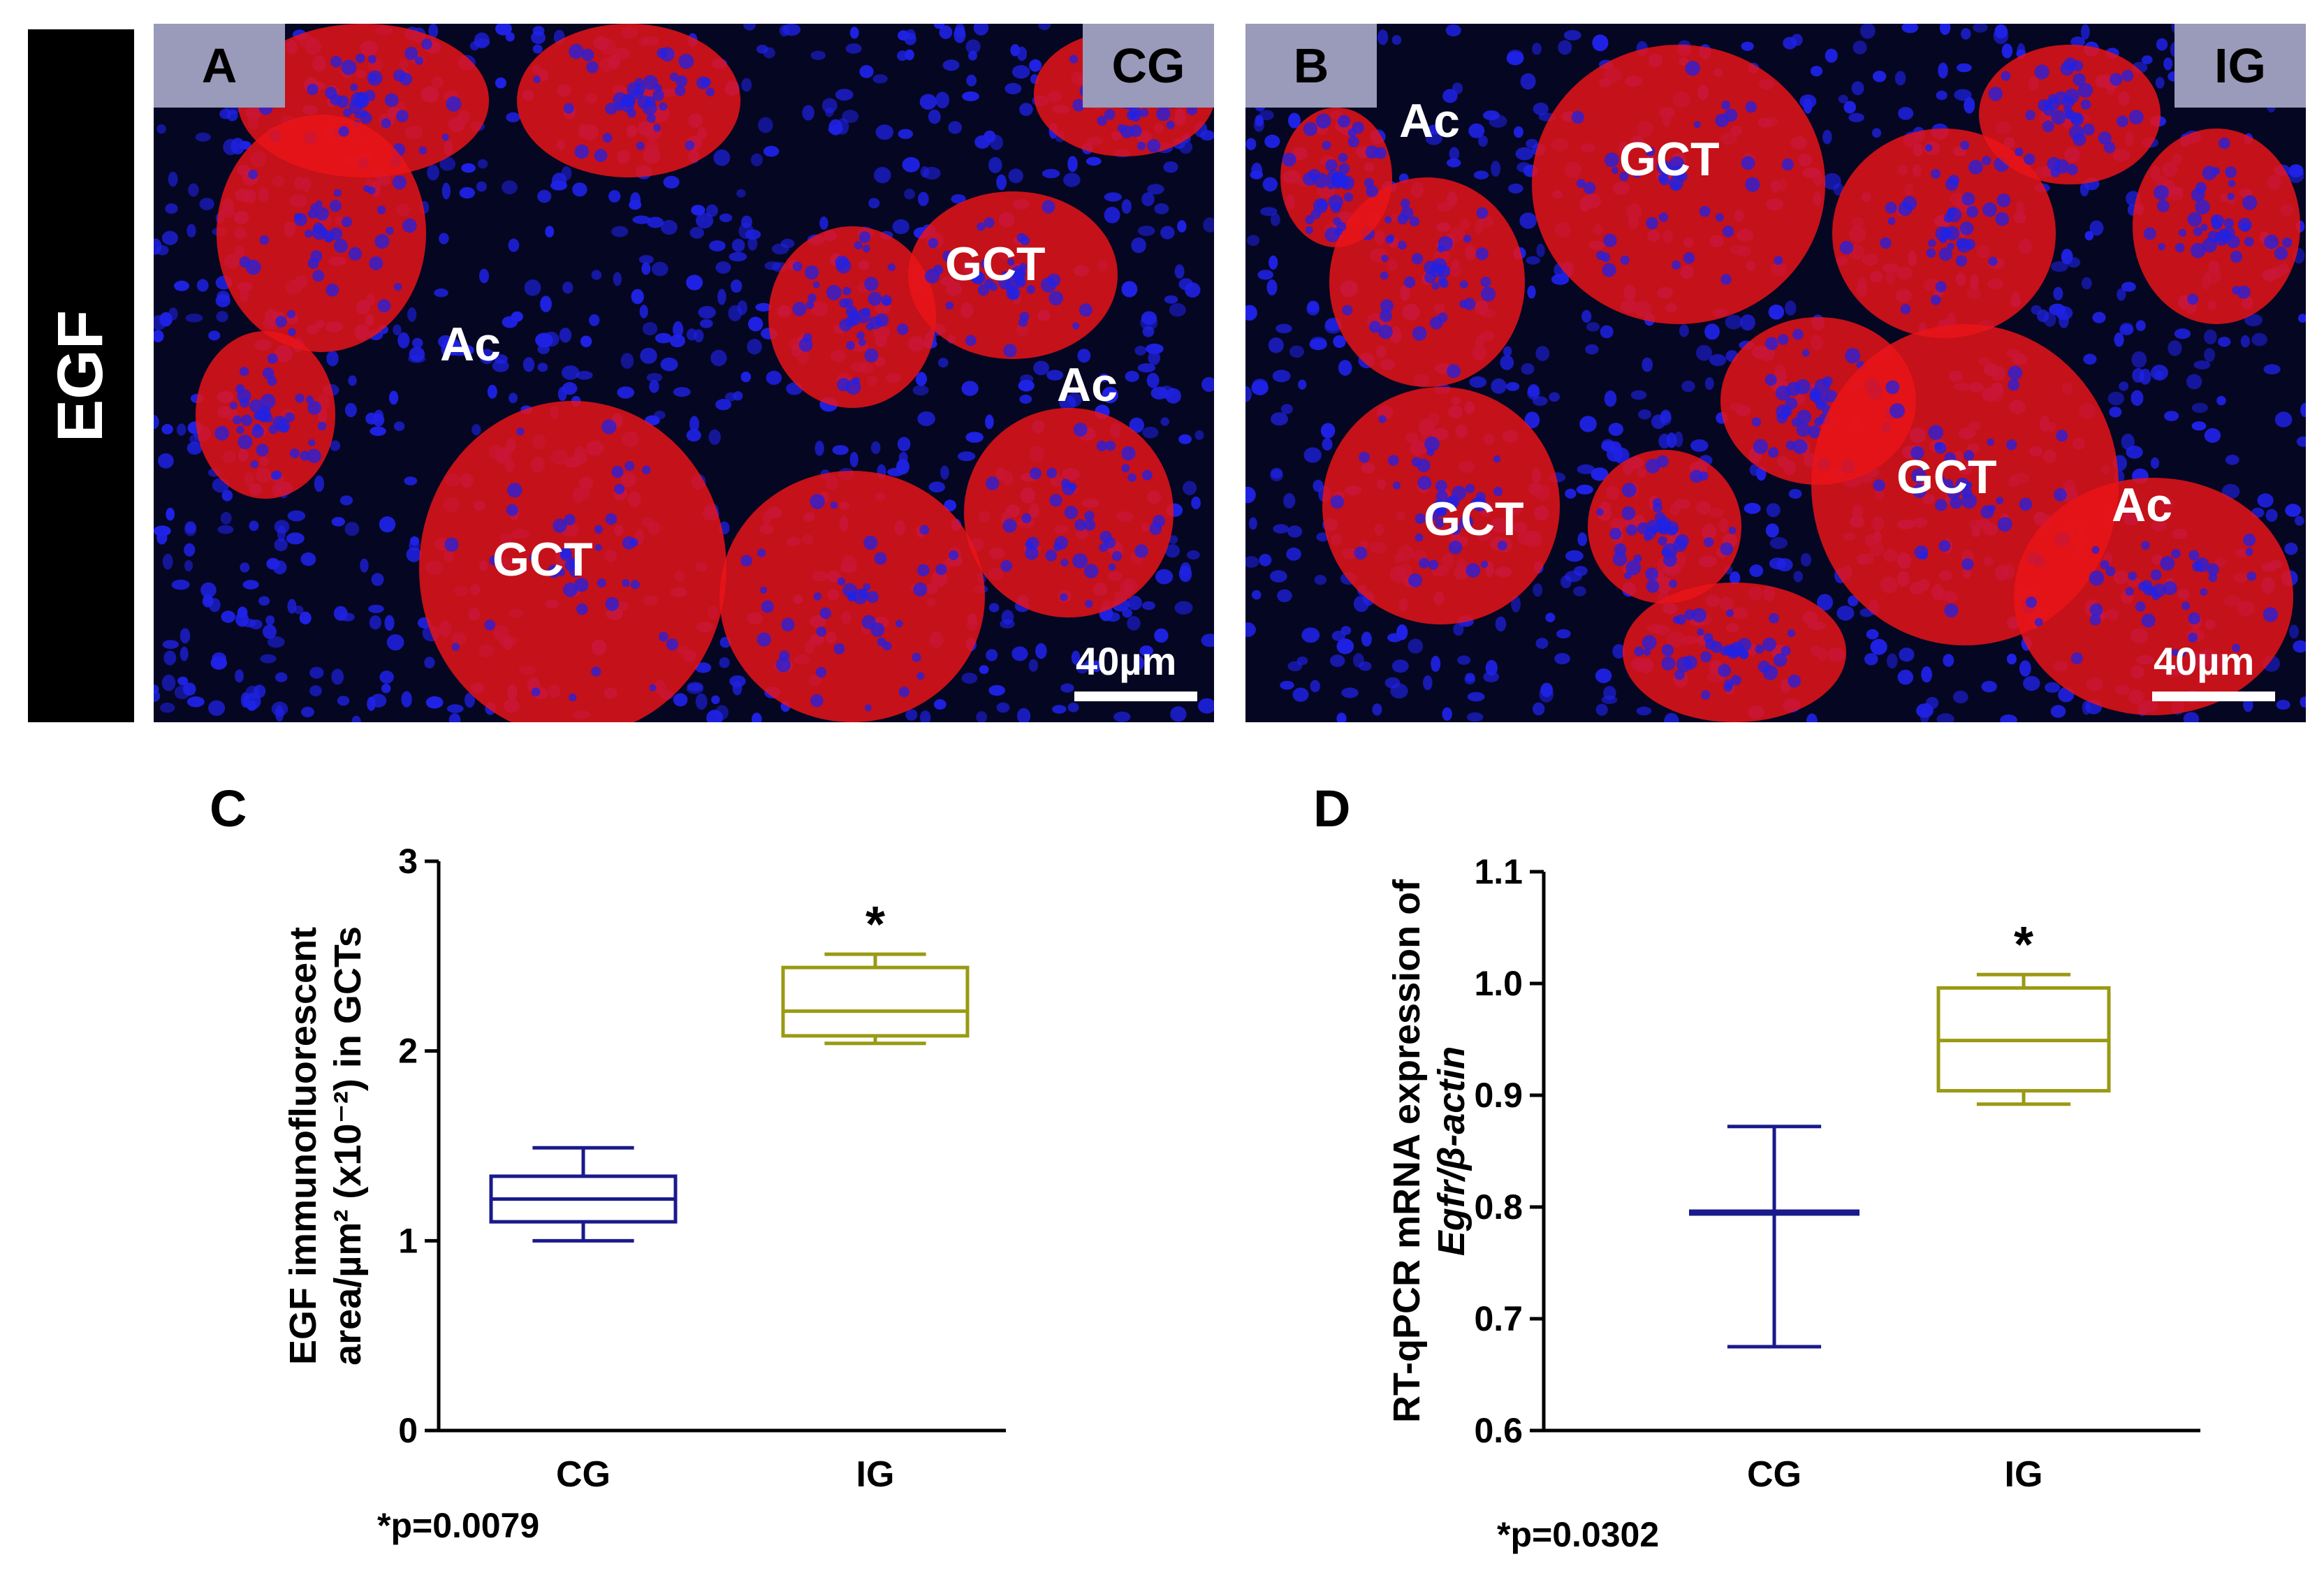 This screenshot has width=2324, height=1580. Describe the element at coordinates (1498, 1095) in the screenshot. I see `y-tick-label: 0.9` at that location.